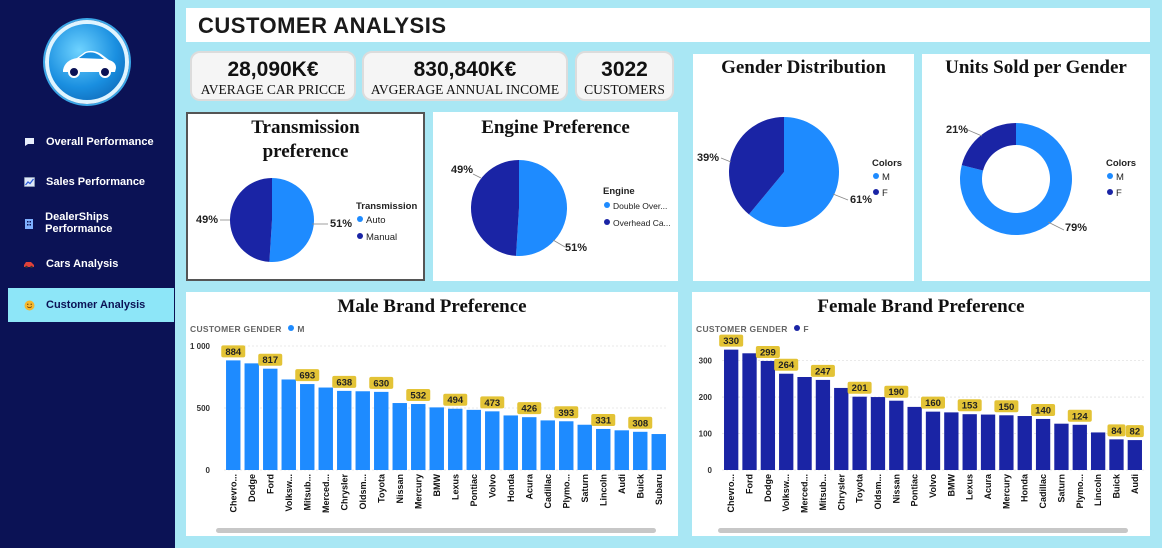 This screenshot has height=548, width=1162. What do you see at coordinates (250, 220) in the screenshot?
I see `pie-slice-manual` at bounding box center [250, 220].